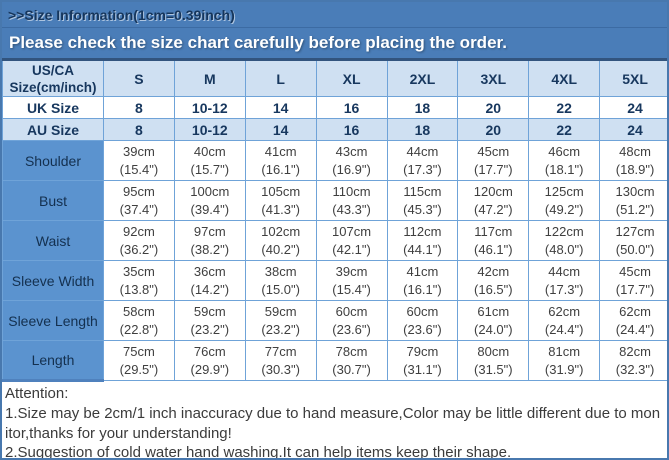  I want to click on measurement-value-cell: 48cm (18.9"), so click(633, 160).